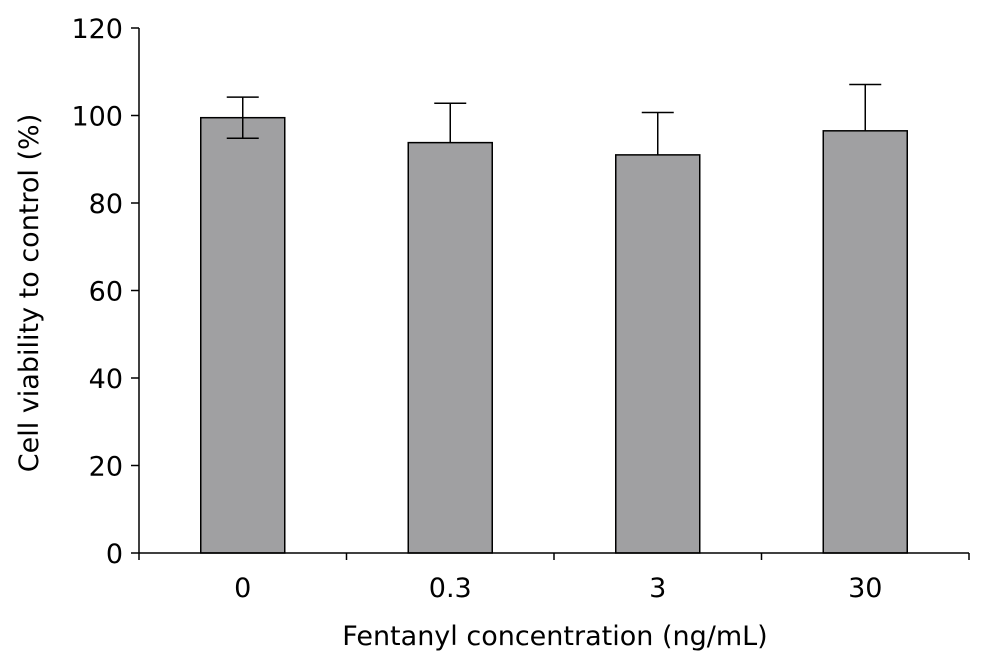 This screenshot has height=670, width=984. What do you see at coordinates (865, 588) in the screenshot?
I see `x-tick-label-30: 30` at bounding box center [865, 588].